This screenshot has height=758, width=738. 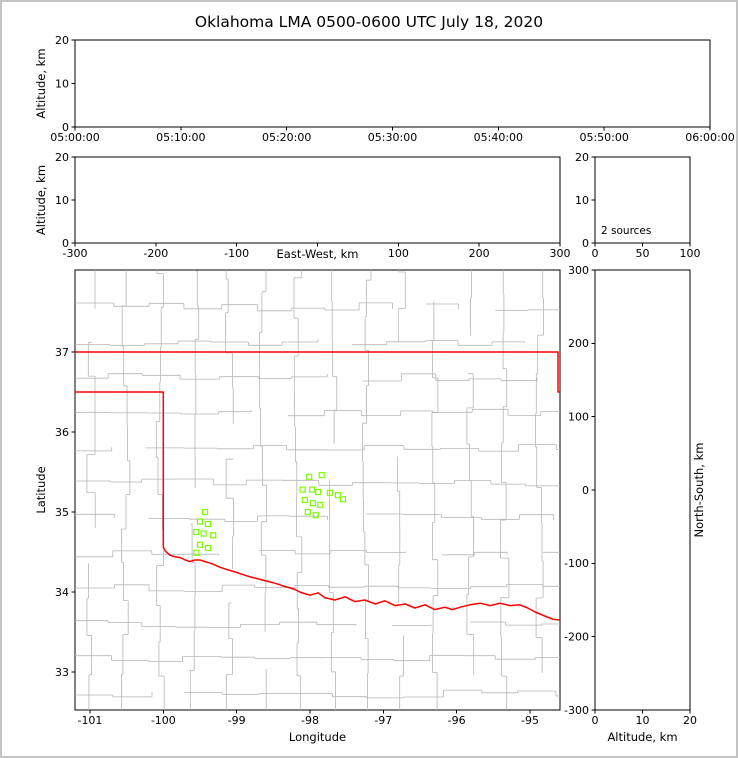 What do you see at coordinates (576, 636) in the screenshot?
I see `y-tick-label: -200` at bounding box center [576, 636].